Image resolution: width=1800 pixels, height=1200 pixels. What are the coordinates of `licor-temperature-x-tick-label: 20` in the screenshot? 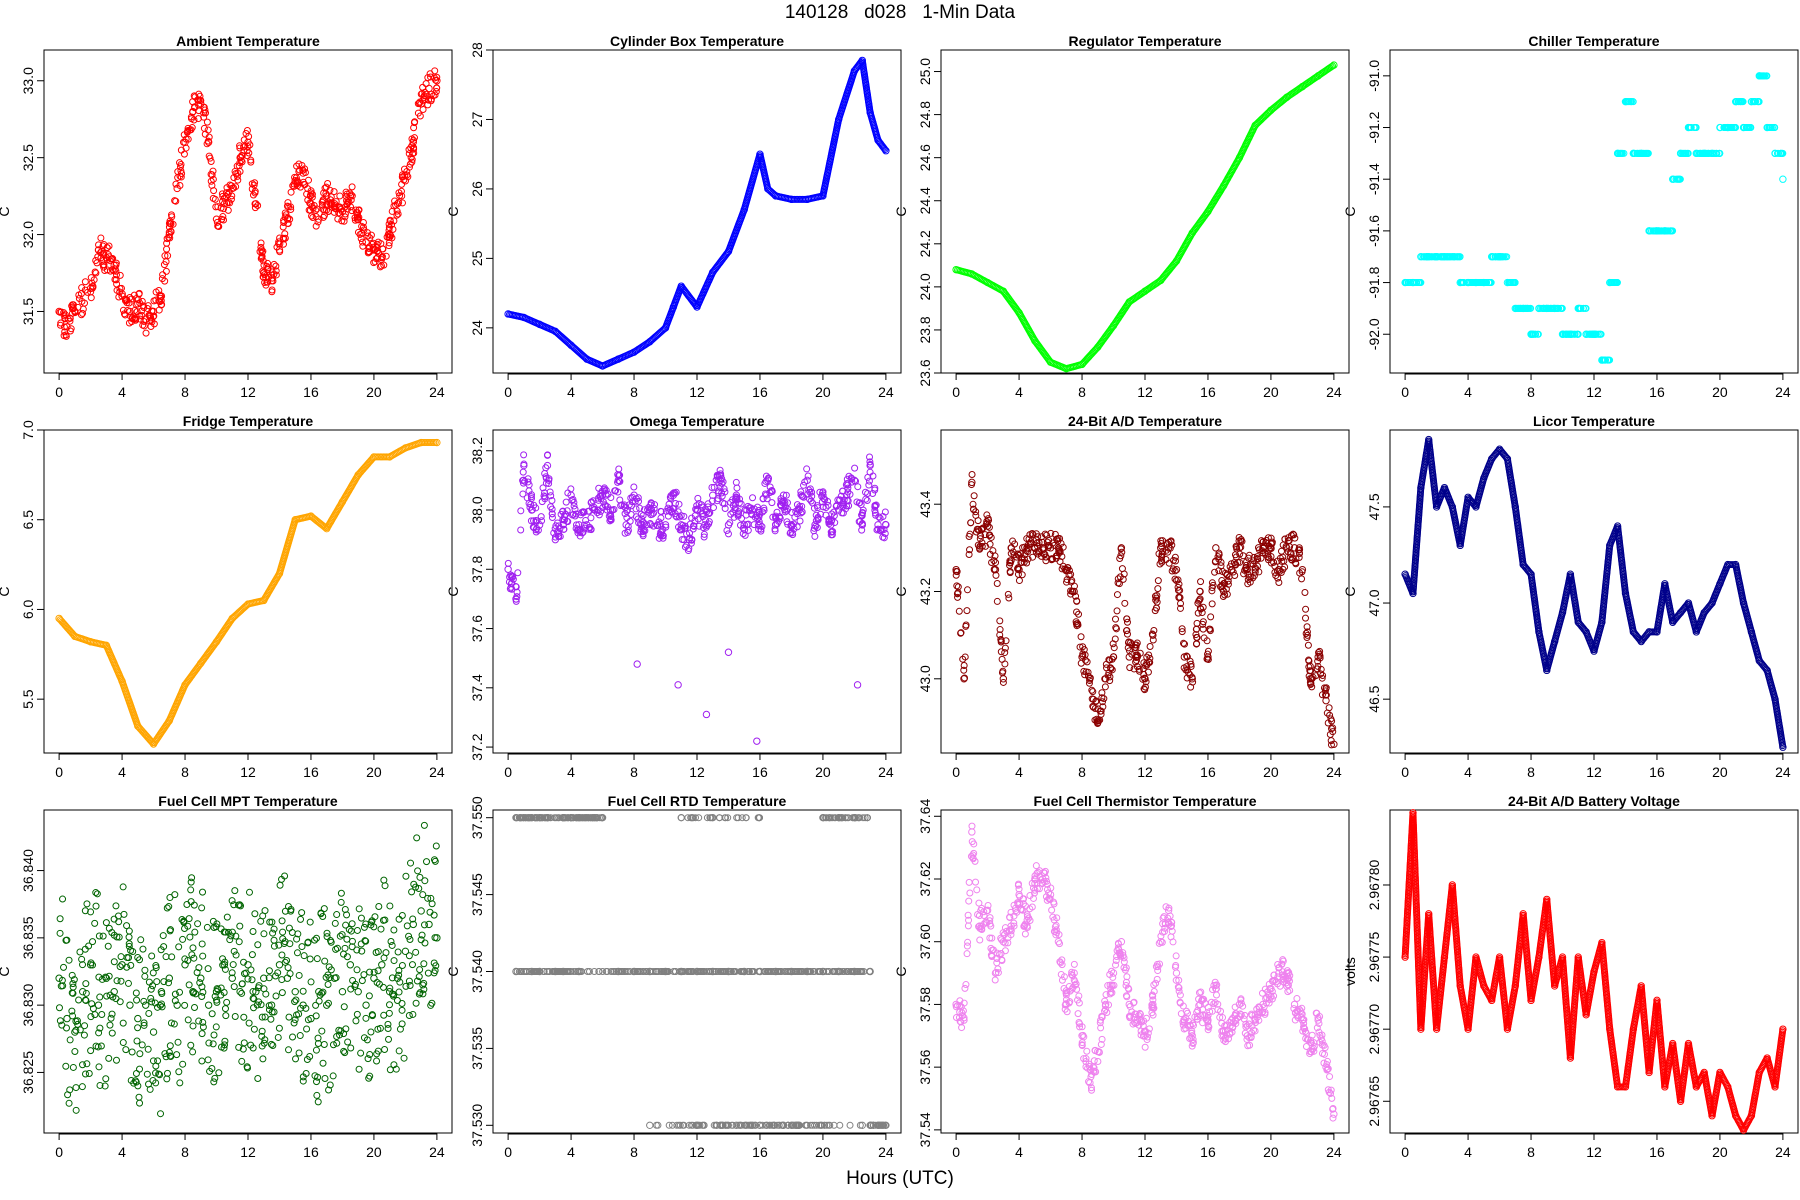 It's located at (1720, 772).